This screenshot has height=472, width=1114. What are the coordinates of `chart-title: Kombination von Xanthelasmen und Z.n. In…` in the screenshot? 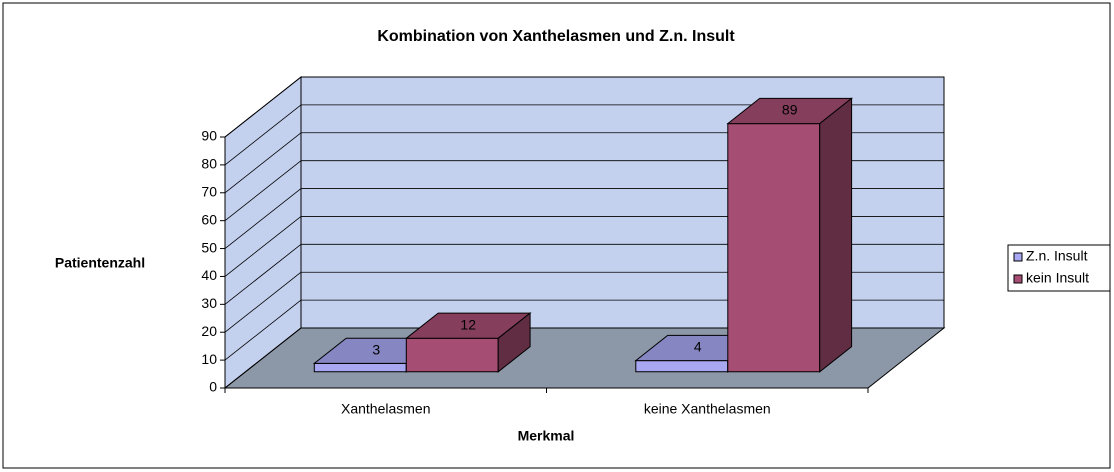 It's located at (556, 36).